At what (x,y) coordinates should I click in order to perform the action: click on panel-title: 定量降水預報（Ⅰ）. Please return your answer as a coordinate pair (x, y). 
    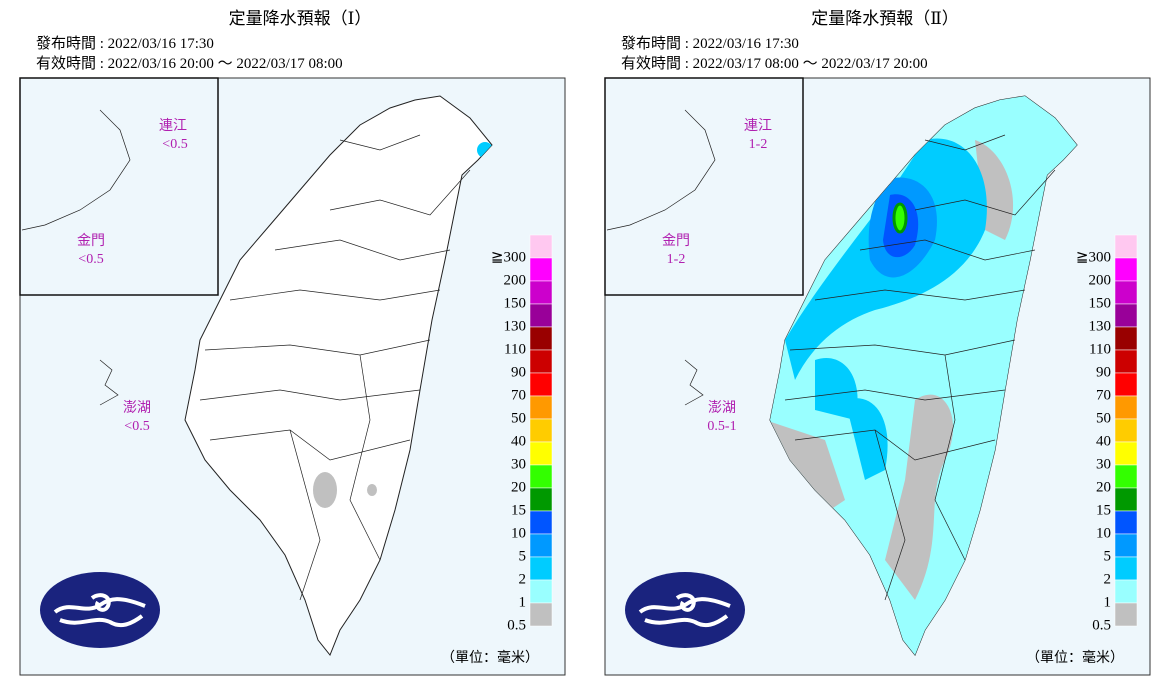
    Looking at the image, I should click on (300, 18).